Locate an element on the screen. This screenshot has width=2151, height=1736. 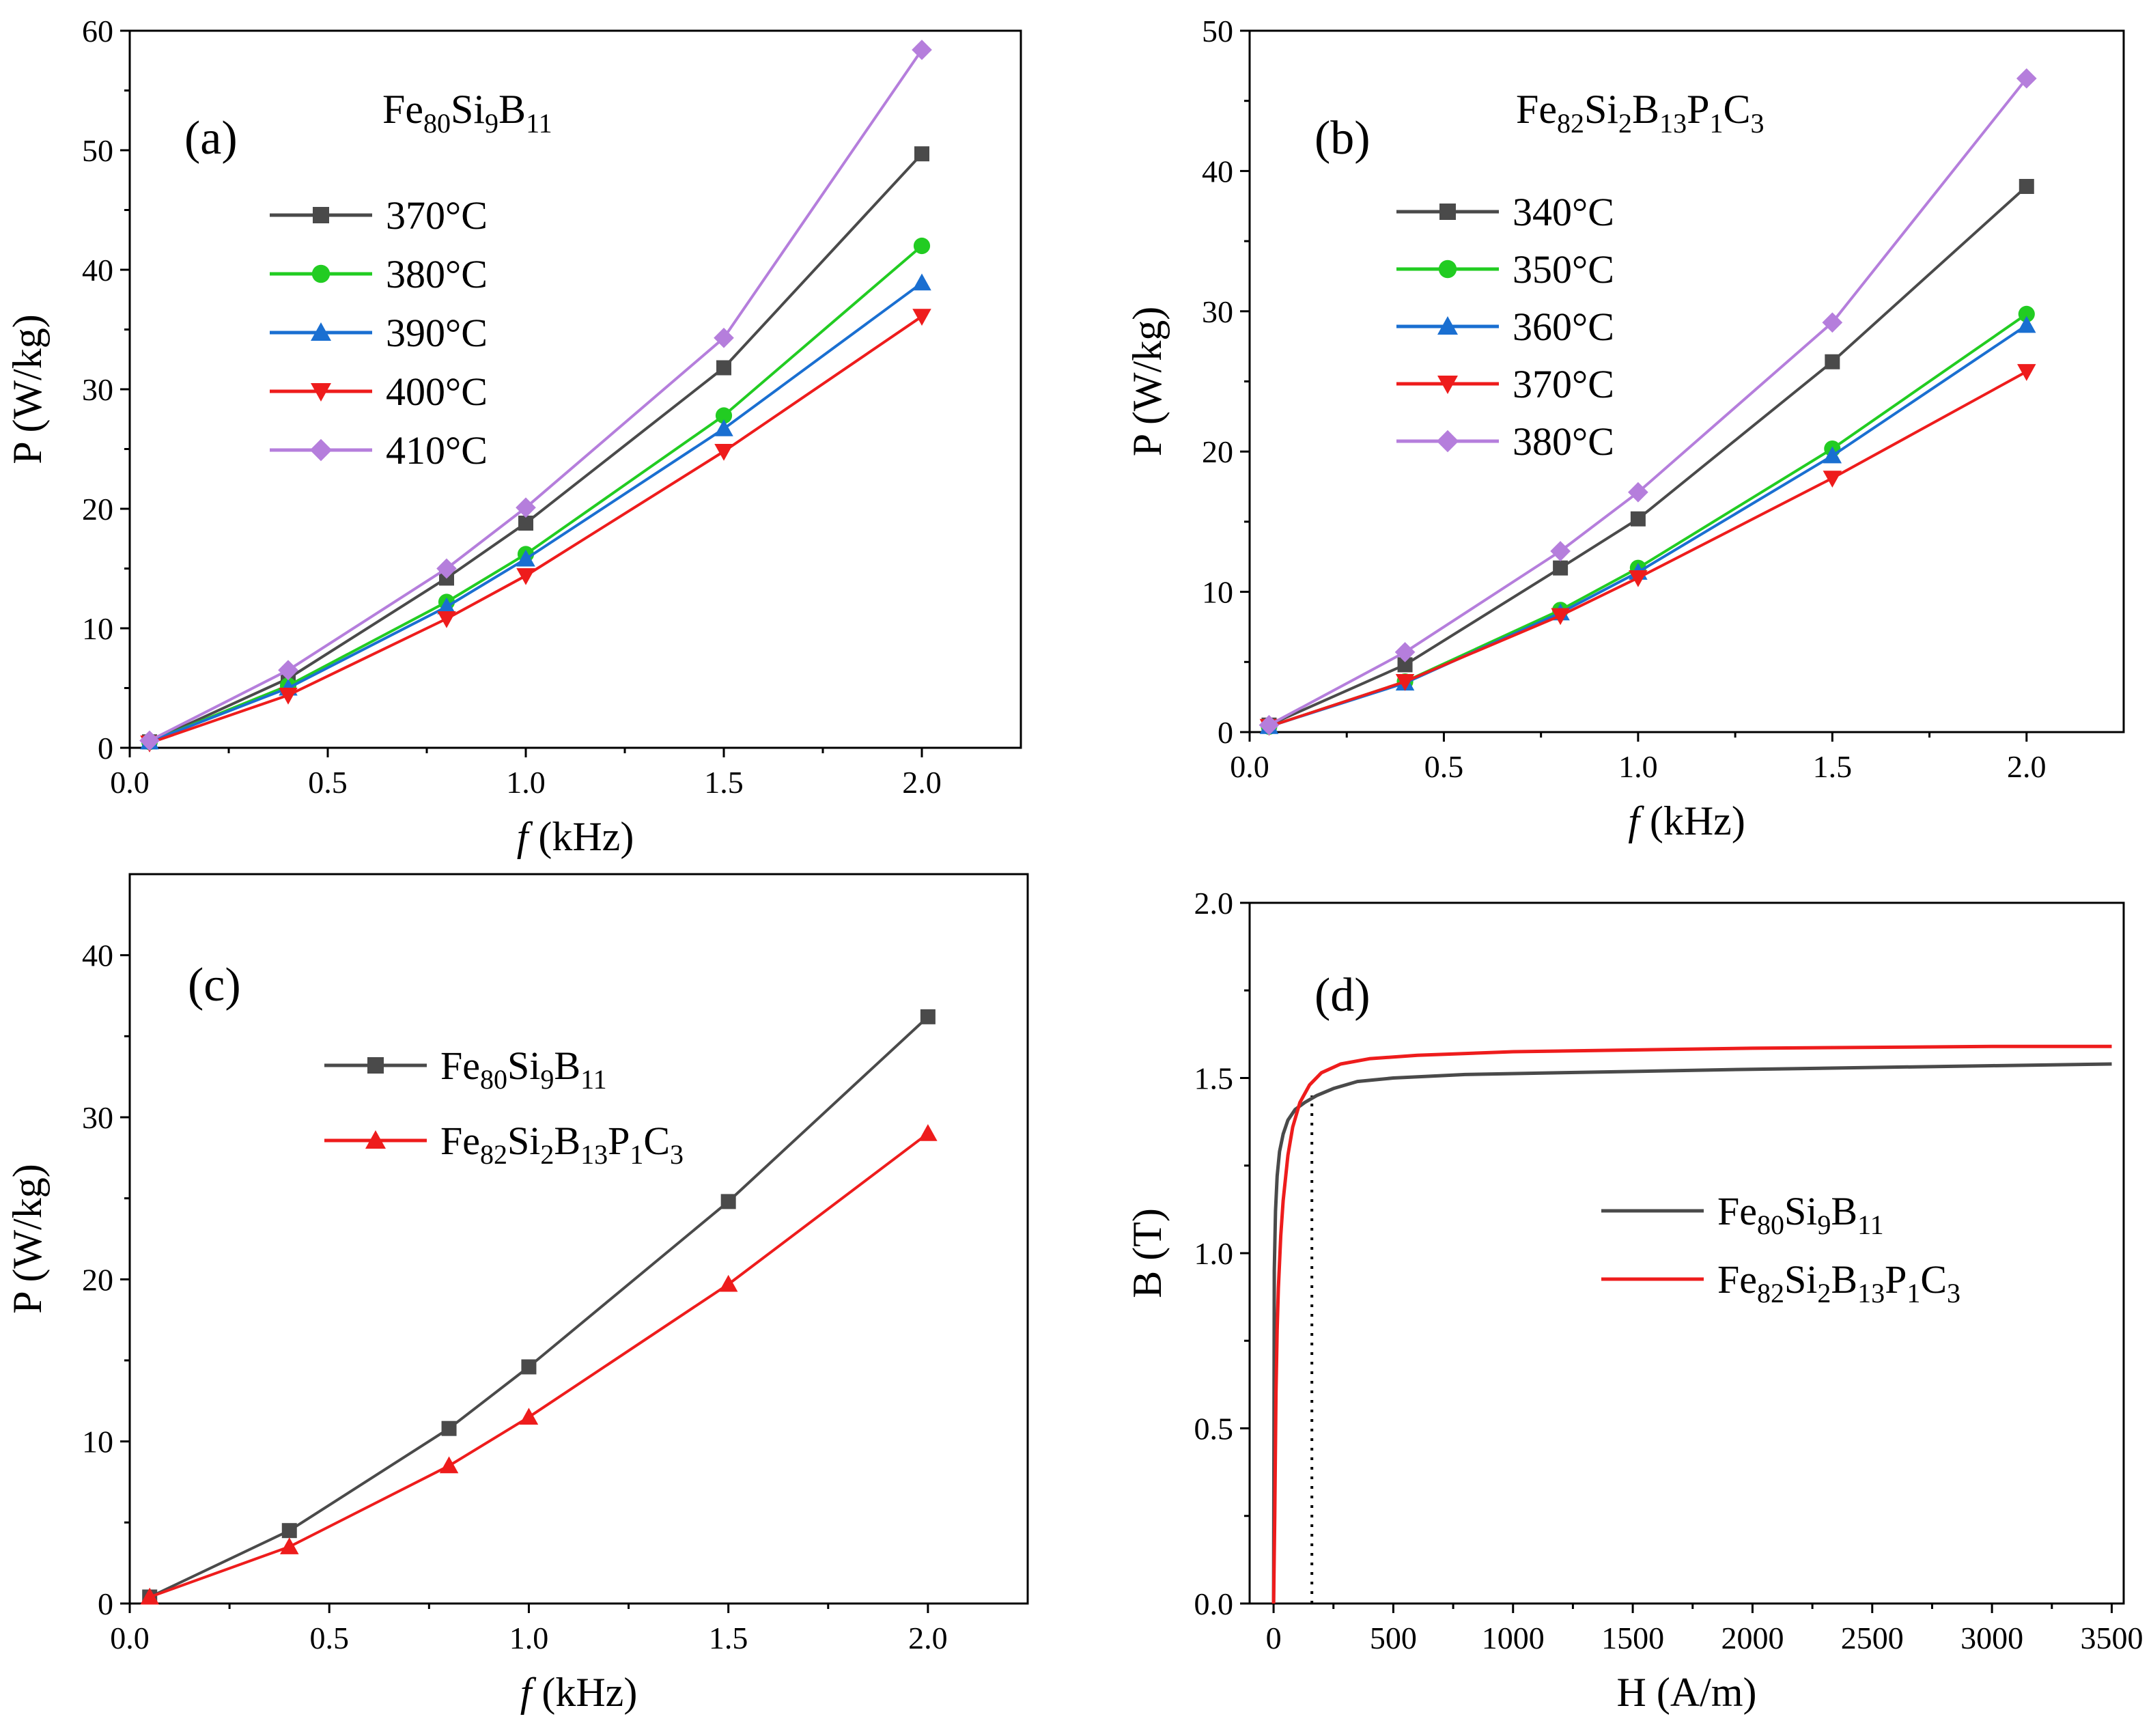
legend-label: 410°C is located at coordinates (437, 450).